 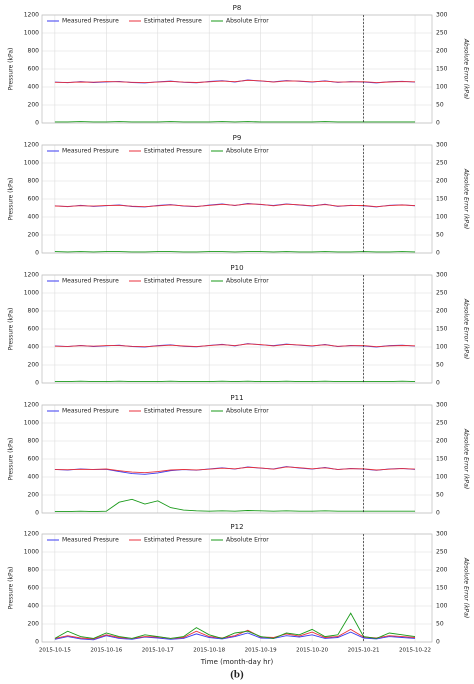 What do you see at coordinates (209, 651) in the screenshot?
I see `x-tick-label: 2015-10-18` at bounding box center [209, 651].